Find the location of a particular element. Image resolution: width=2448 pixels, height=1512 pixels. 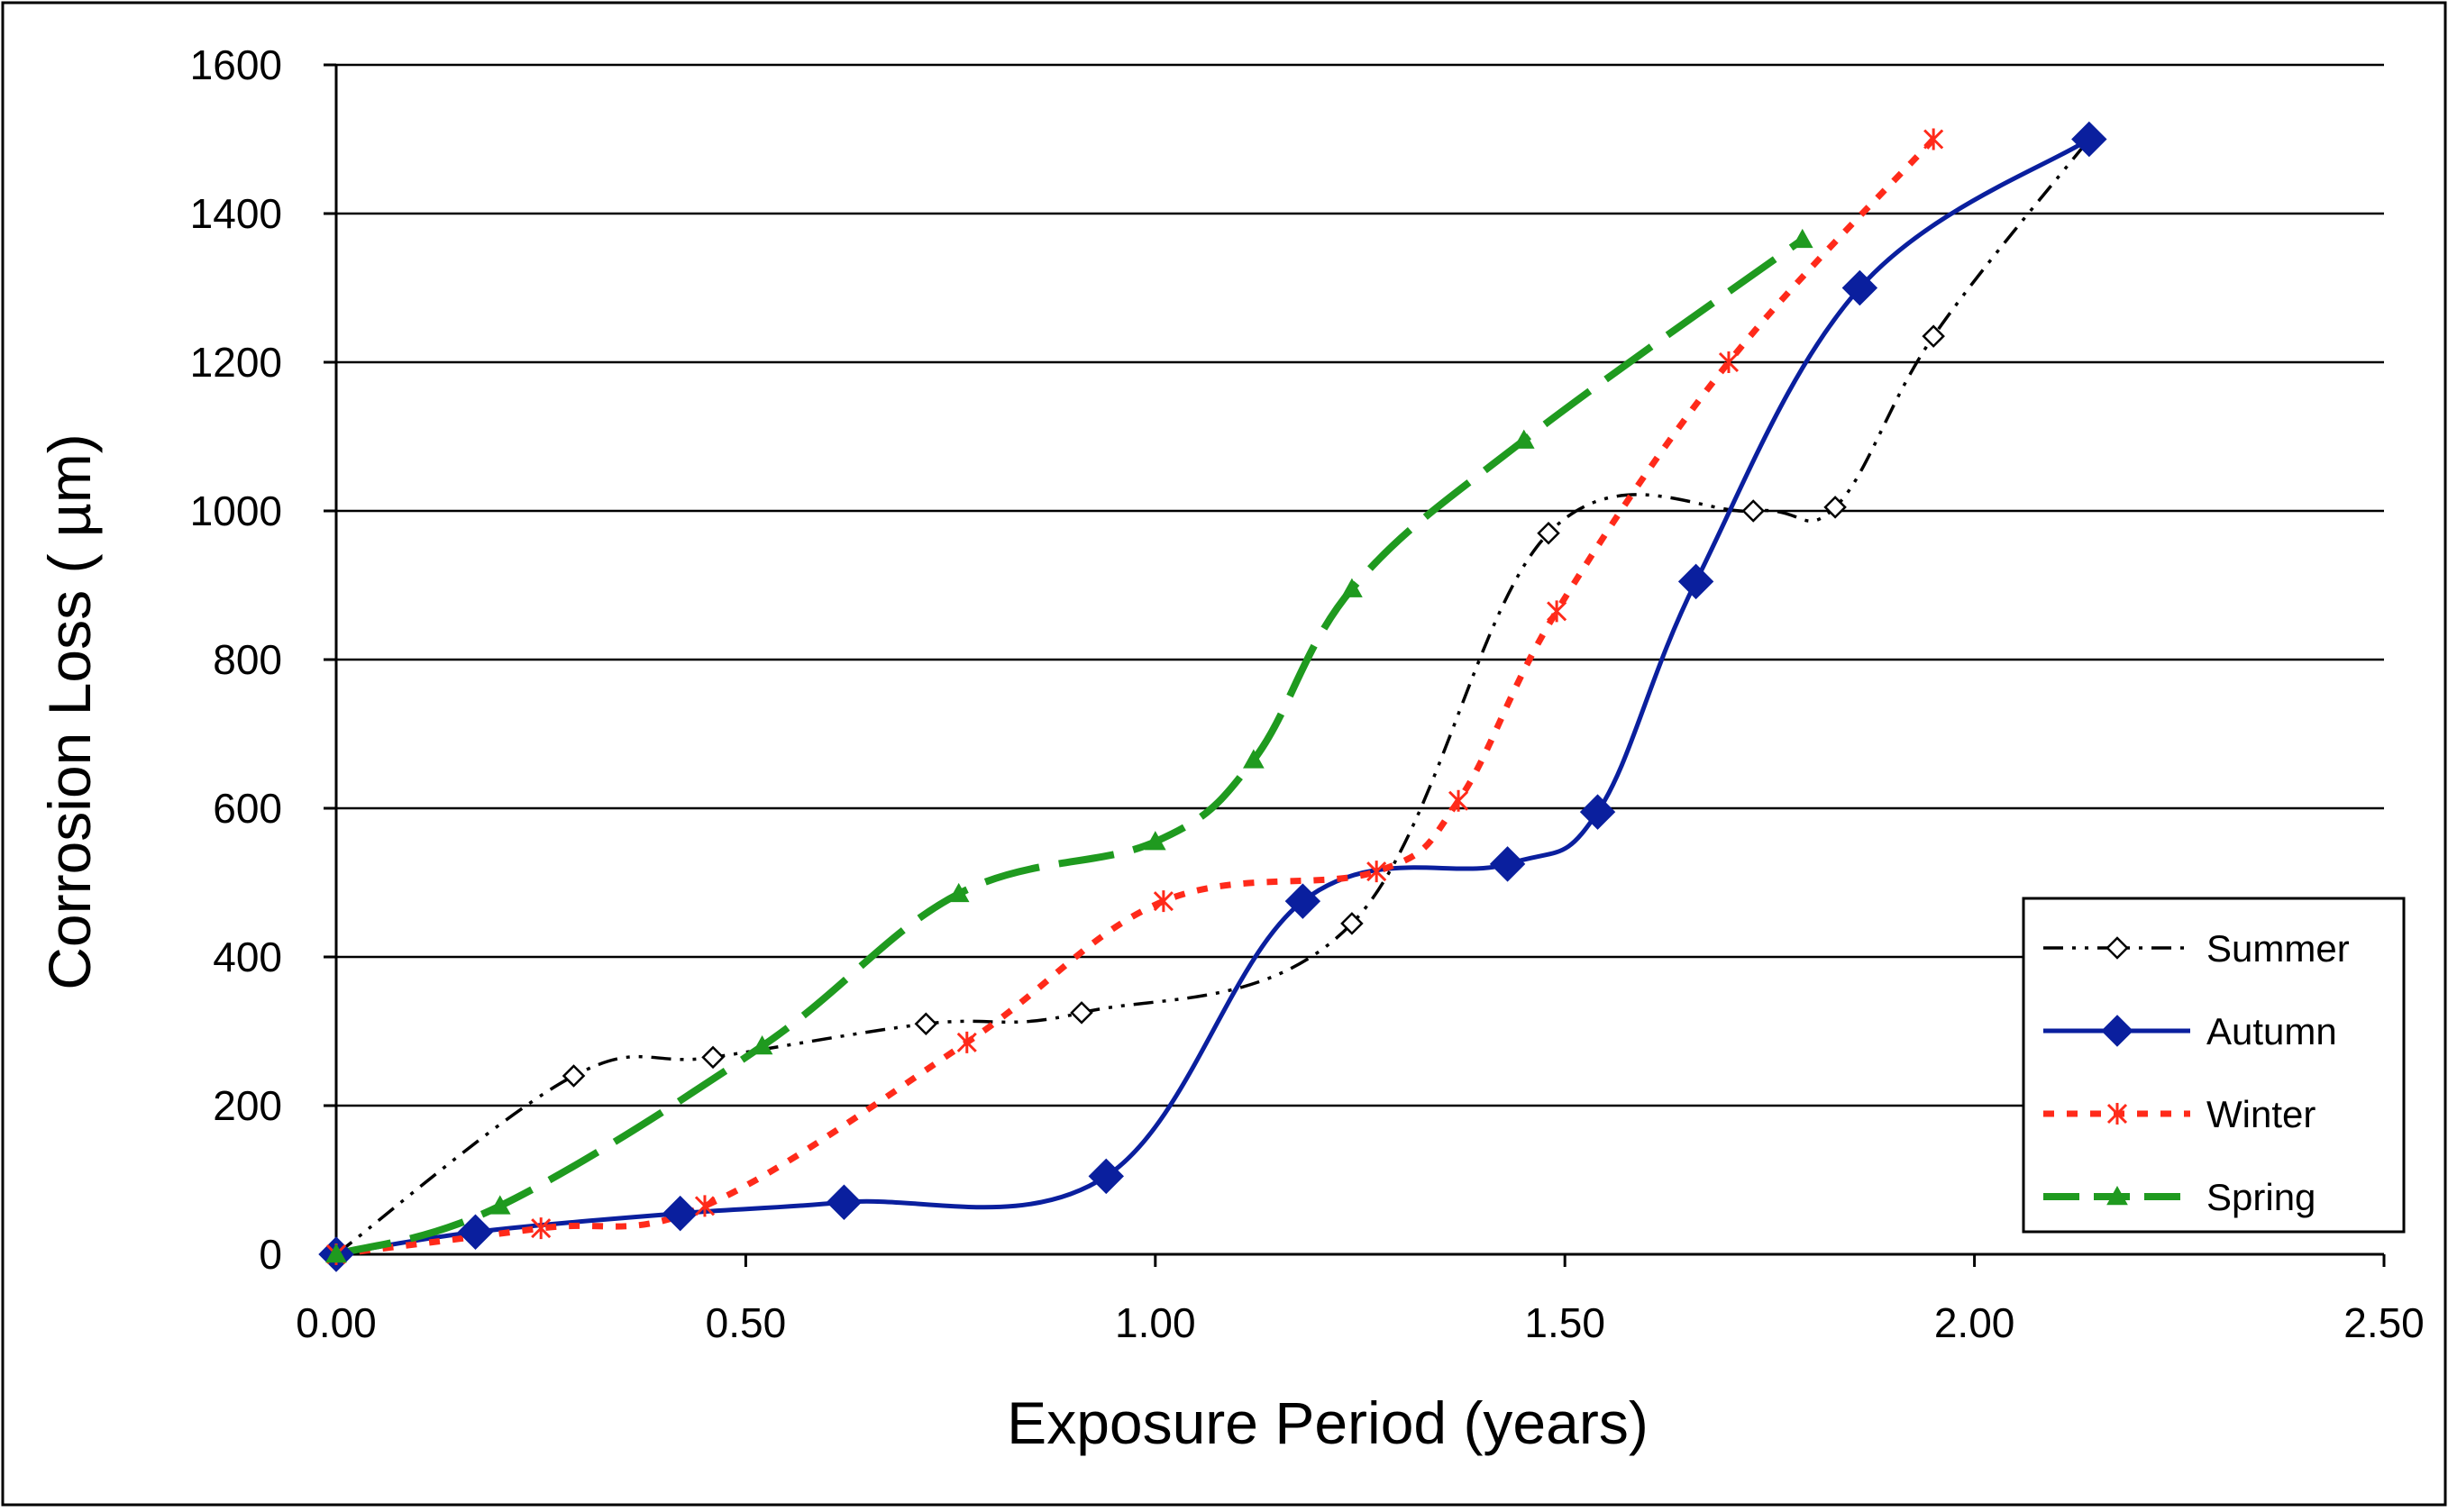

legend: Summer Autumn Winter Spring is located at coordinates (2214, 1065).